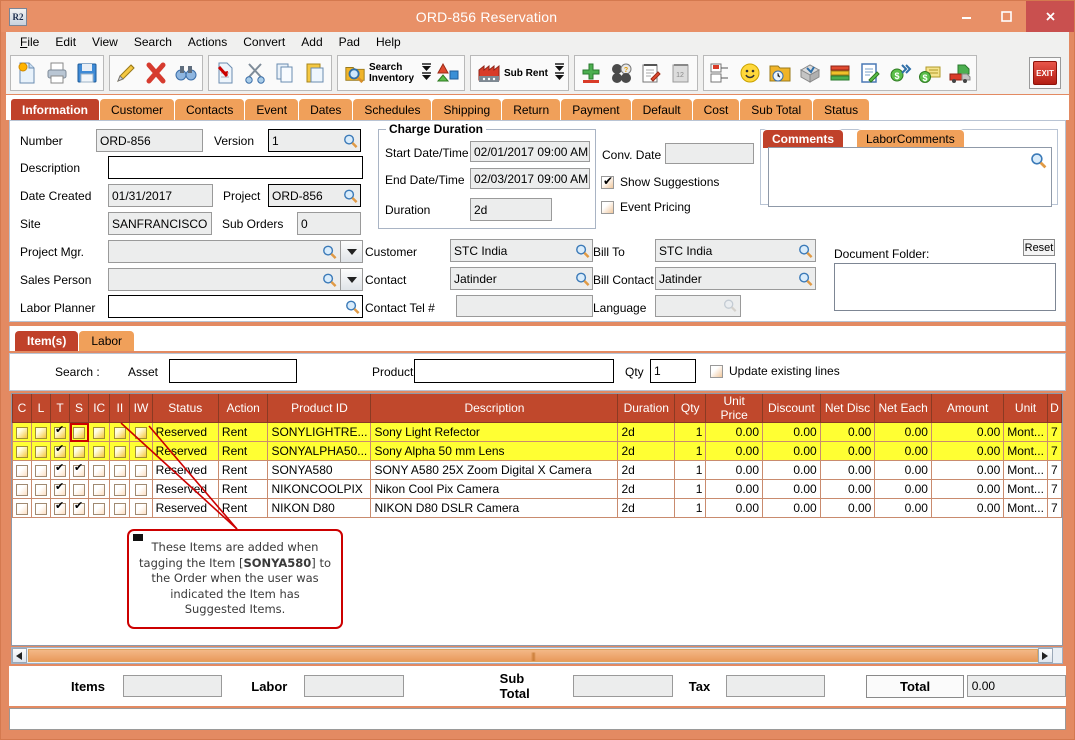  I want to click on project-mgr-search-icon, so click(329, 251).